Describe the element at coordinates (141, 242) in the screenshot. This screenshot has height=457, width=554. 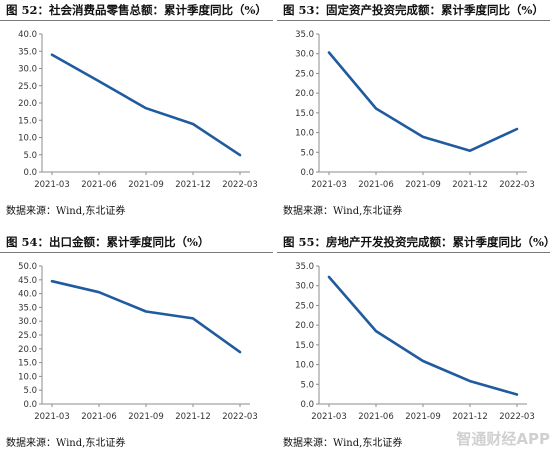
I see `chart-title: 图 54：出口金额：累计季度同比（%）` at that location.